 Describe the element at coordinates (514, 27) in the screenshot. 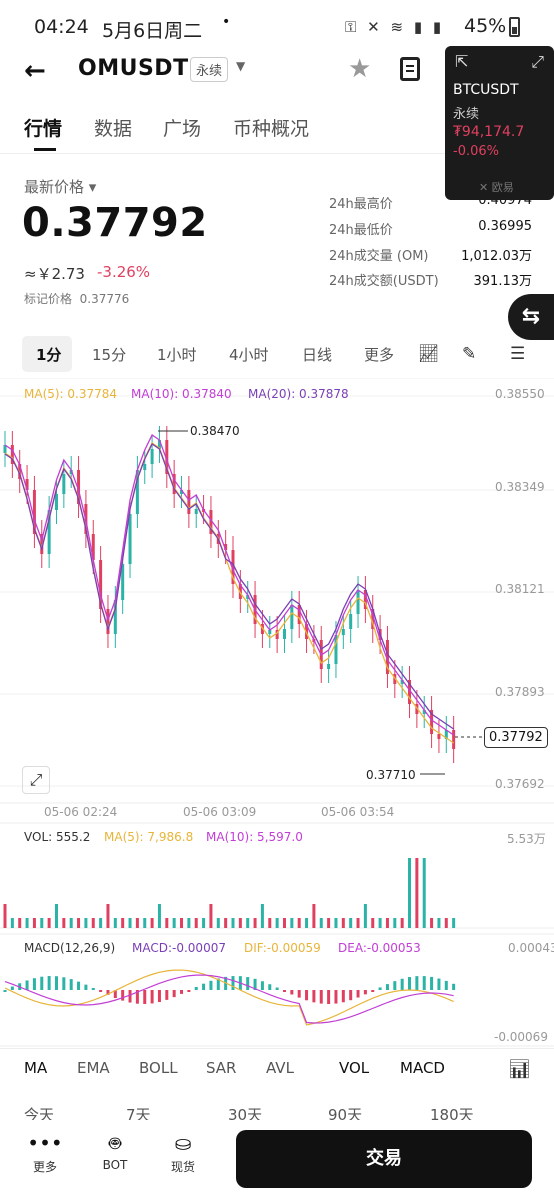

I see `battery-icon` at that location.